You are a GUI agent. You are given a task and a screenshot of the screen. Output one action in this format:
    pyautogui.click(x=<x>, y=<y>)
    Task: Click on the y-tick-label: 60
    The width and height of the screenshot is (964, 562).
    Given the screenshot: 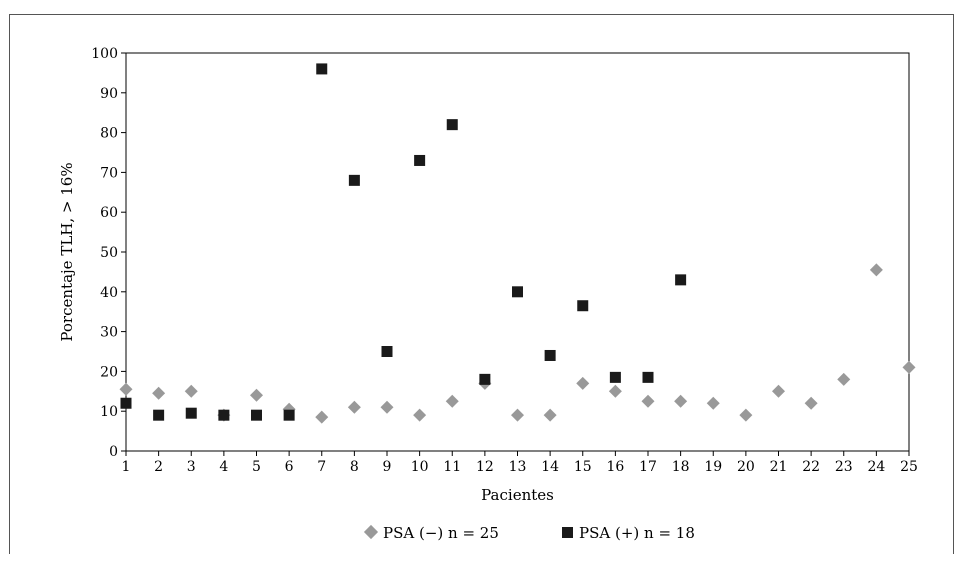 What is the action you would take?
    pyautogui.click(x=109, y=213)
    